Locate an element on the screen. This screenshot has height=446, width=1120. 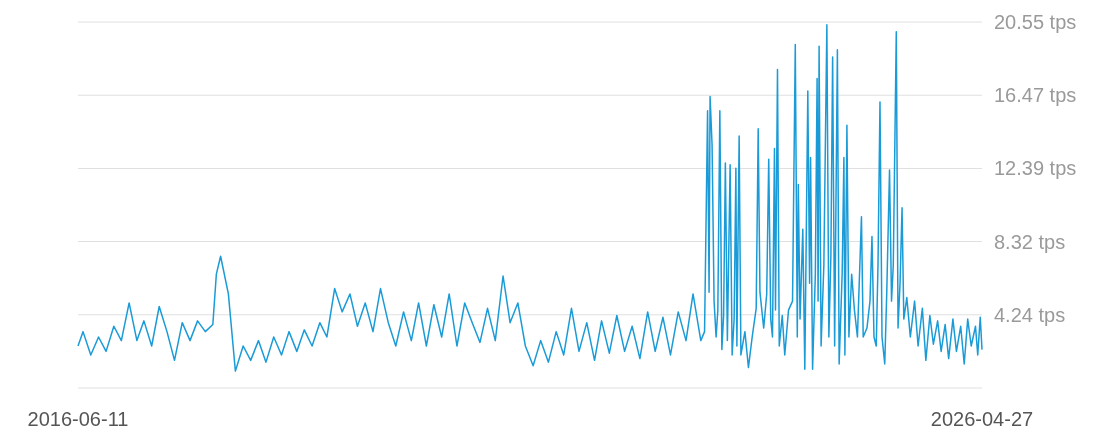
y-tick-label: 8.32 tps is located at coordinates (1030, 241).